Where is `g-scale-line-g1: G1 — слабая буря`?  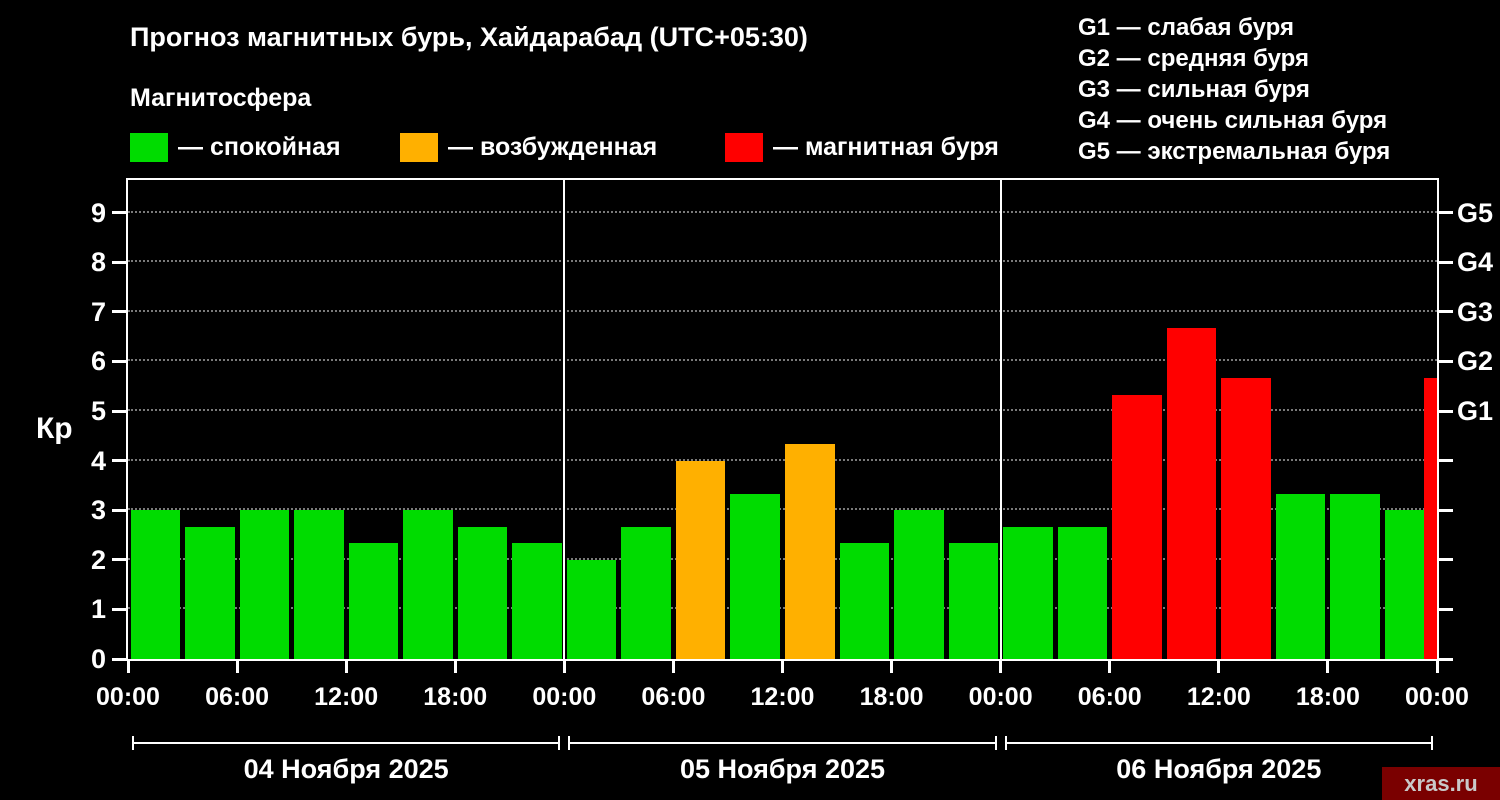 g-scale-line-g1: G1 — слабая буря is located at coordinates (1186, 27).